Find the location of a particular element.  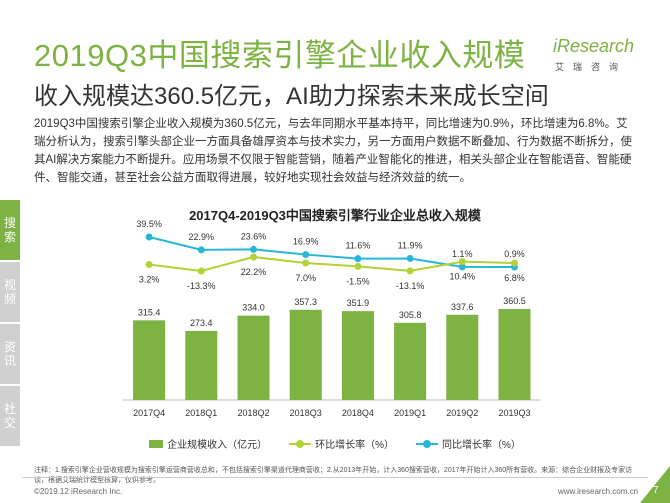

yoy-value-label: 1.1% is located at coordinates (462, 254).